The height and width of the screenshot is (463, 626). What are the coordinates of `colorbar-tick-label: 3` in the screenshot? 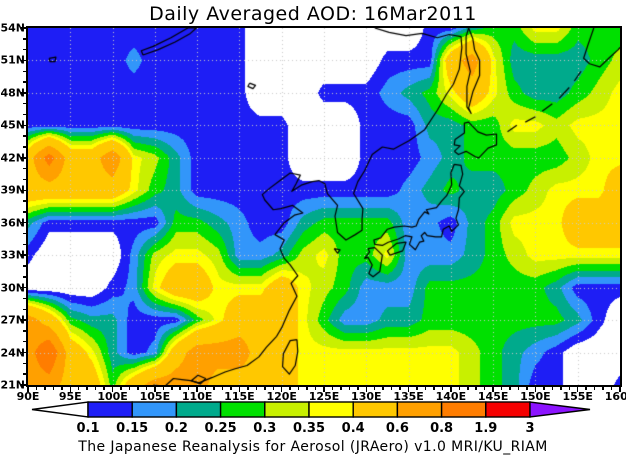 It's located at (529, 428).